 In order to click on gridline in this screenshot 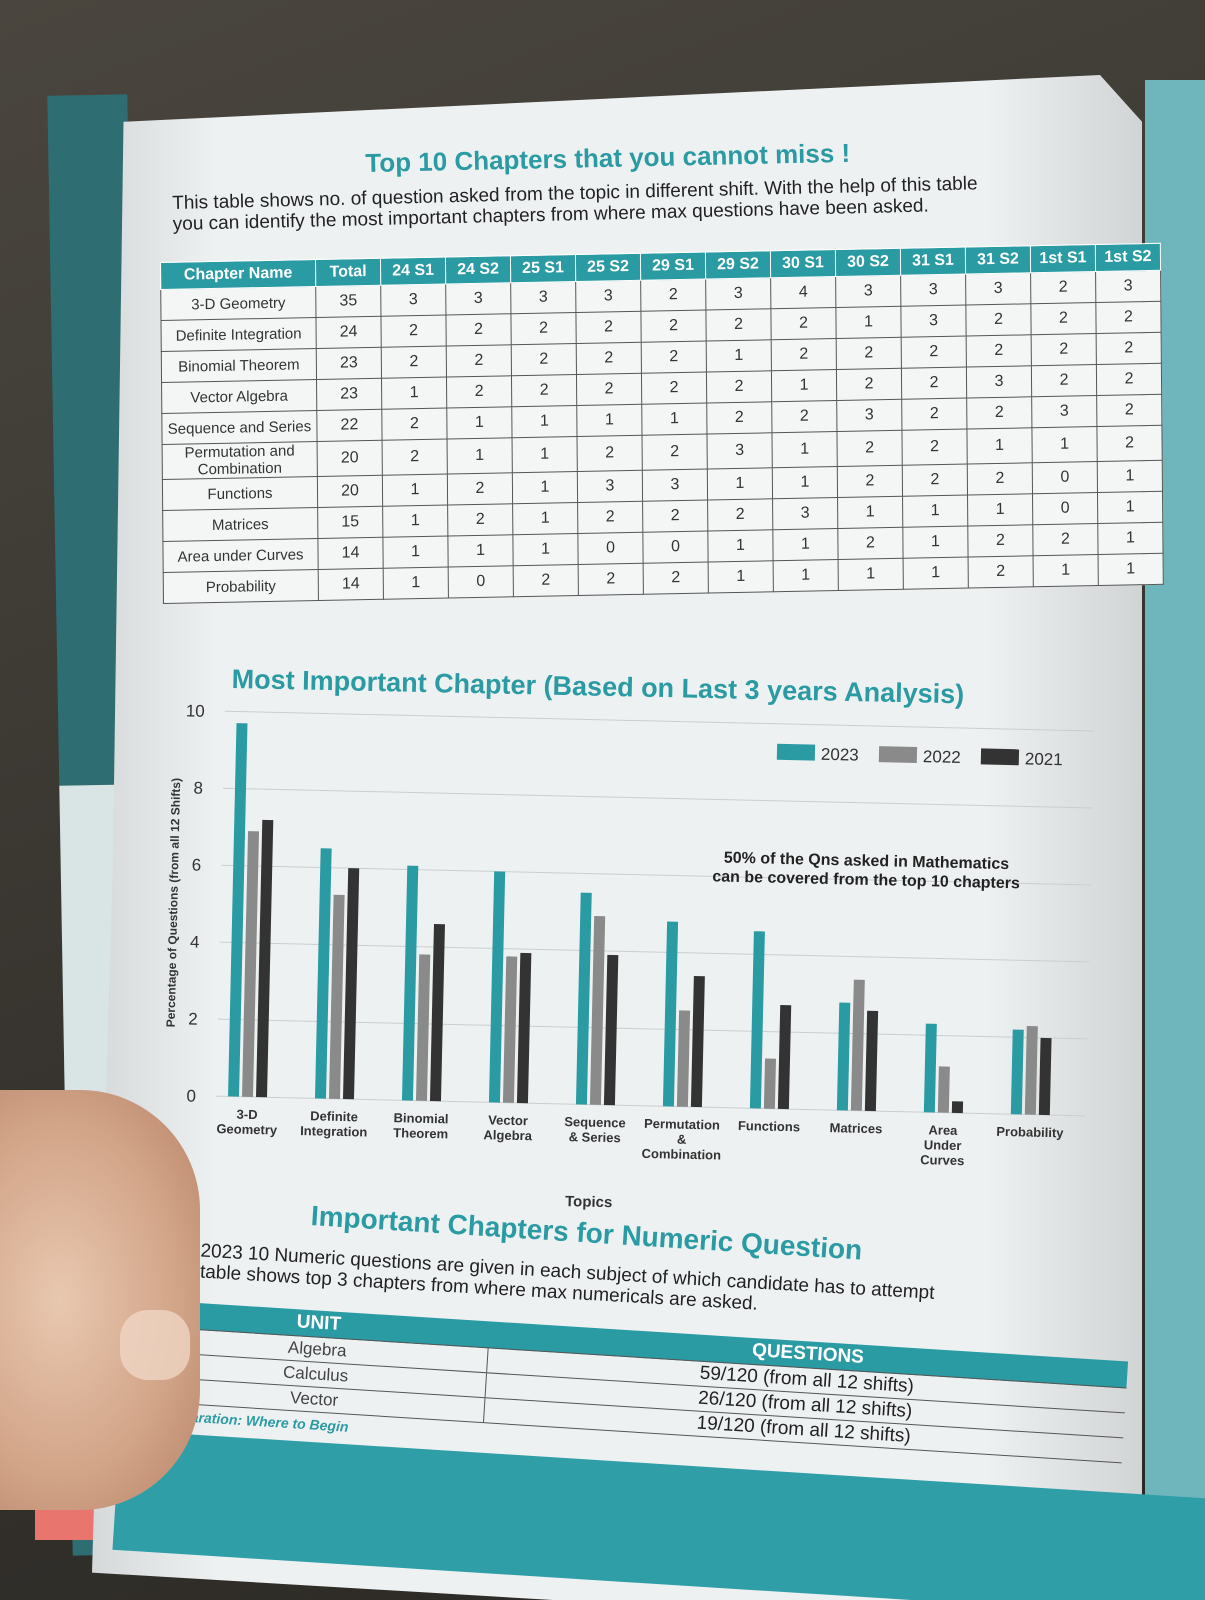, I will do `click(651, 1106)`.